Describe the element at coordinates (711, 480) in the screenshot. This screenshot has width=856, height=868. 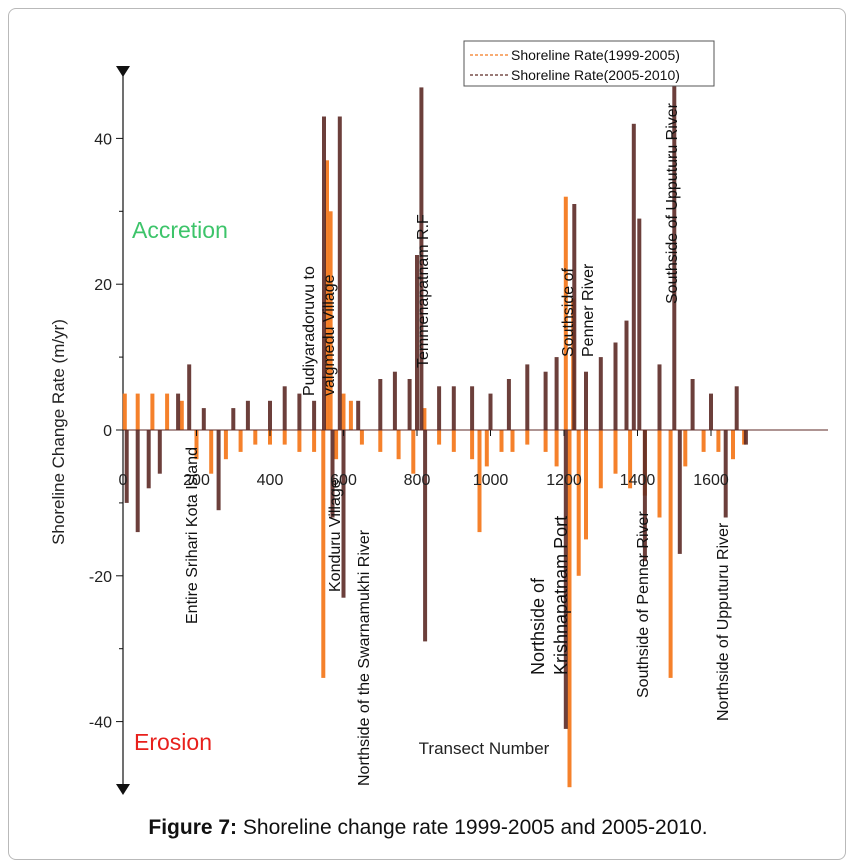
I see `x-tick-label: 1600` at that location.